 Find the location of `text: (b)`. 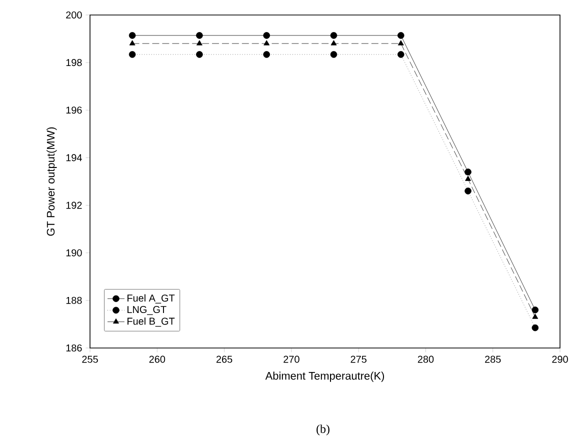

text: (b) is located at coordinates (323, 430).